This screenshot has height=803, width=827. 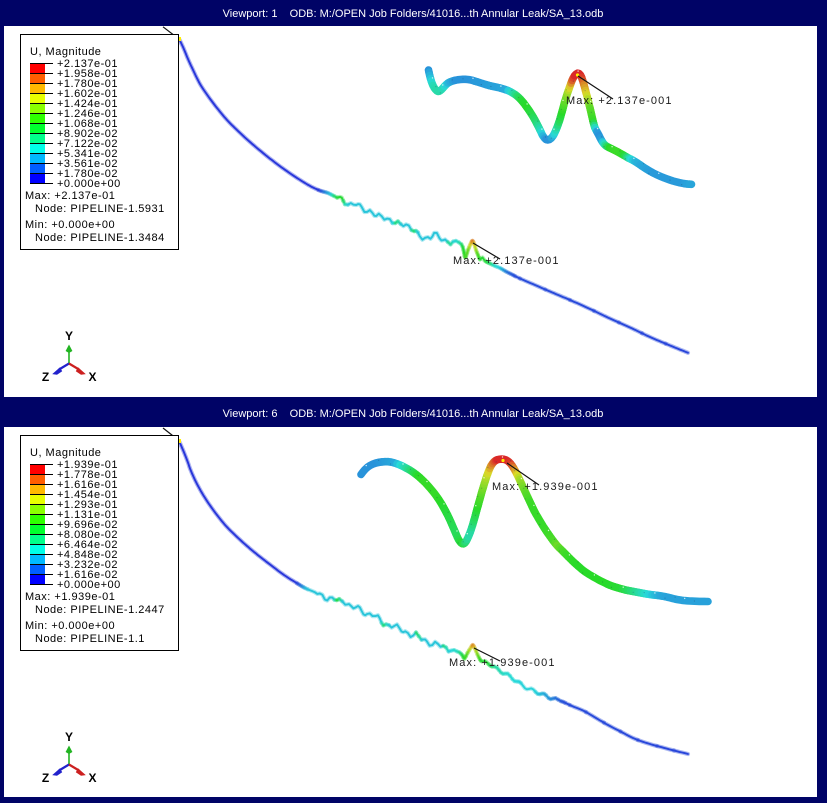 What do you see at coordinates (87, 114) in the screenshot?
I see `svg-text: +1.246e-01` at bounding box center [87, 114].